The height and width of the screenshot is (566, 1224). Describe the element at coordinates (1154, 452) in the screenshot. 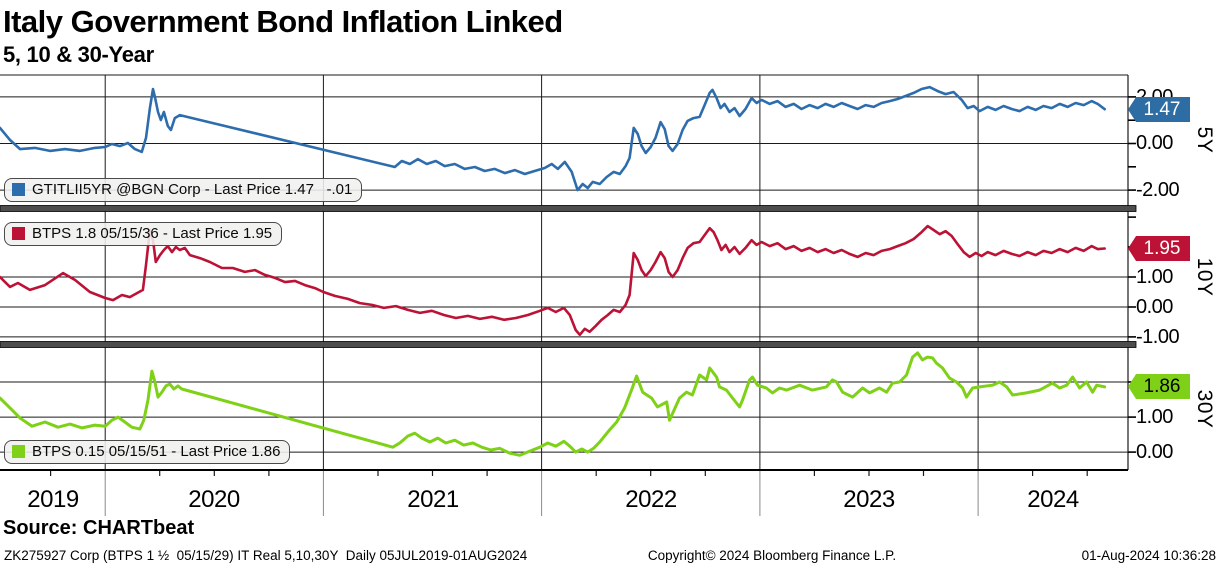

I see `y-tick-label-30Y: 0.00` at that location.